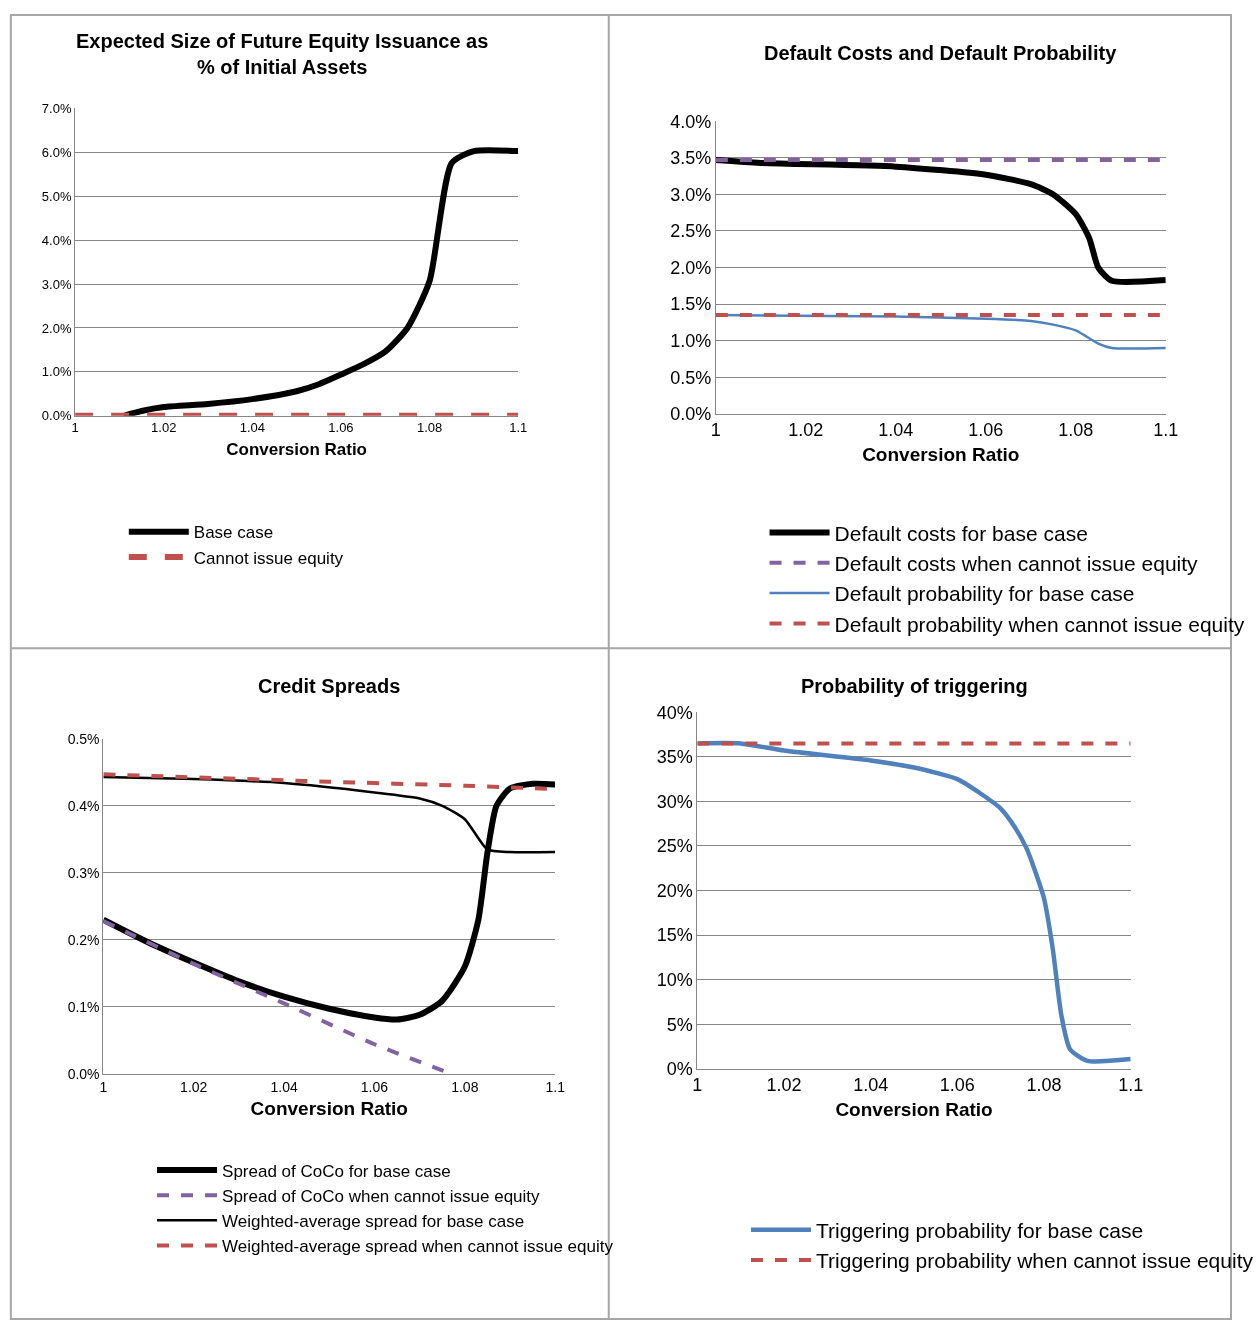 This screenshot has width=1259, height=1329. What do you see at coordinates (674, 979) in the screenshot?
I see `y-tick-label: 10%` at bounding box center [674, 979].